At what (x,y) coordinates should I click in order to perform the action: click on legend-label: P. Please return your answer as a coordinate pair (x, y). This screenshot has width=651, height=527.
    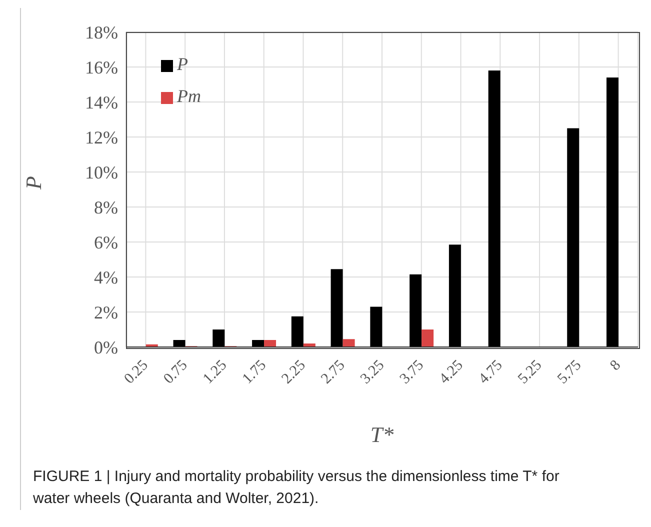
    Looking at the image, I should click on (182, 64).